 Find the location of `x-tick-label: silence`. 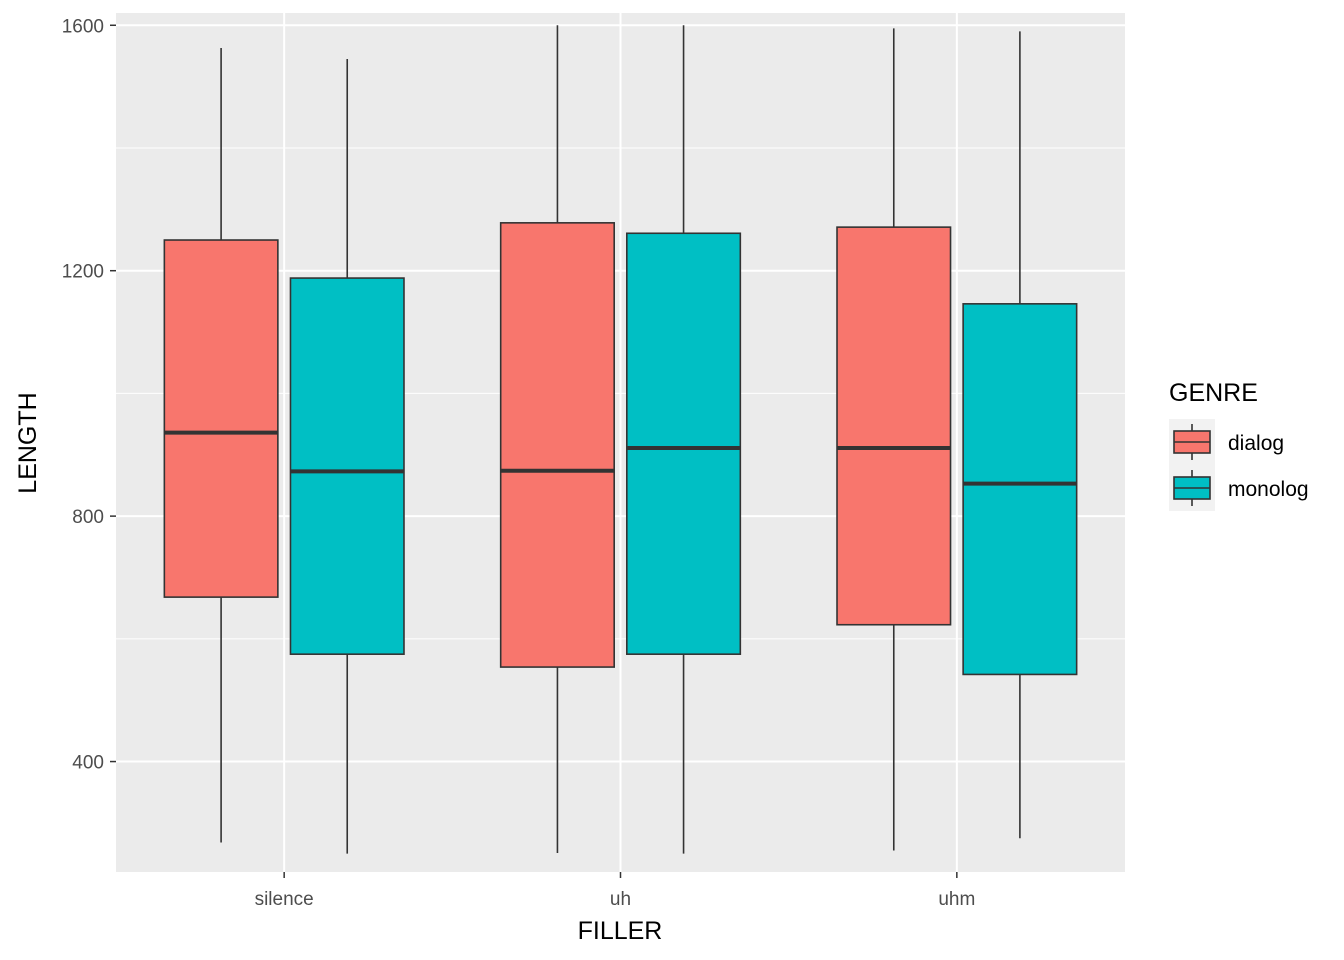

x-tick-label: silence is located at coordinates (284, 899).